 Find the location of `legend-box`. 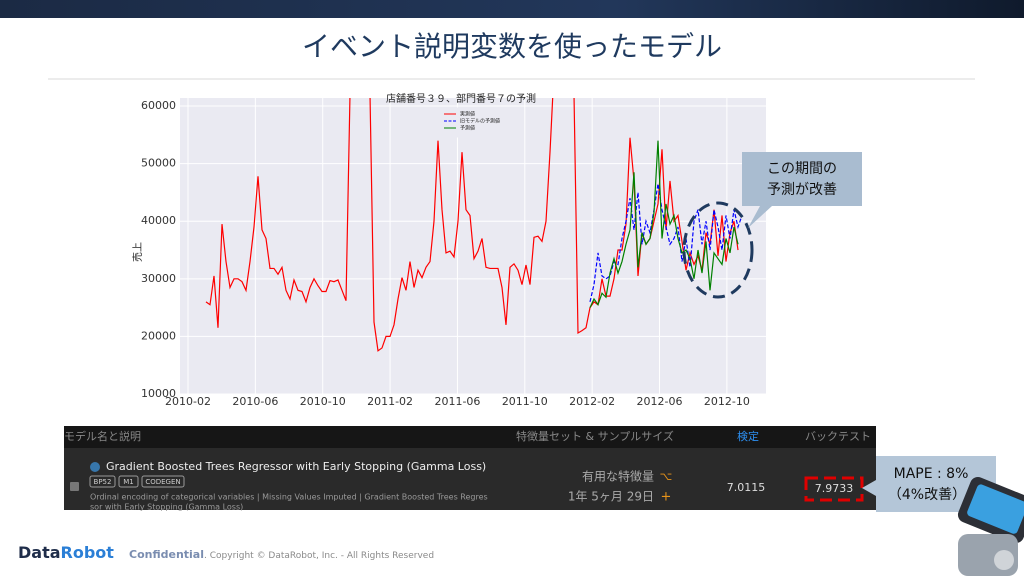

legend-box is located at coordinates (475, 122).